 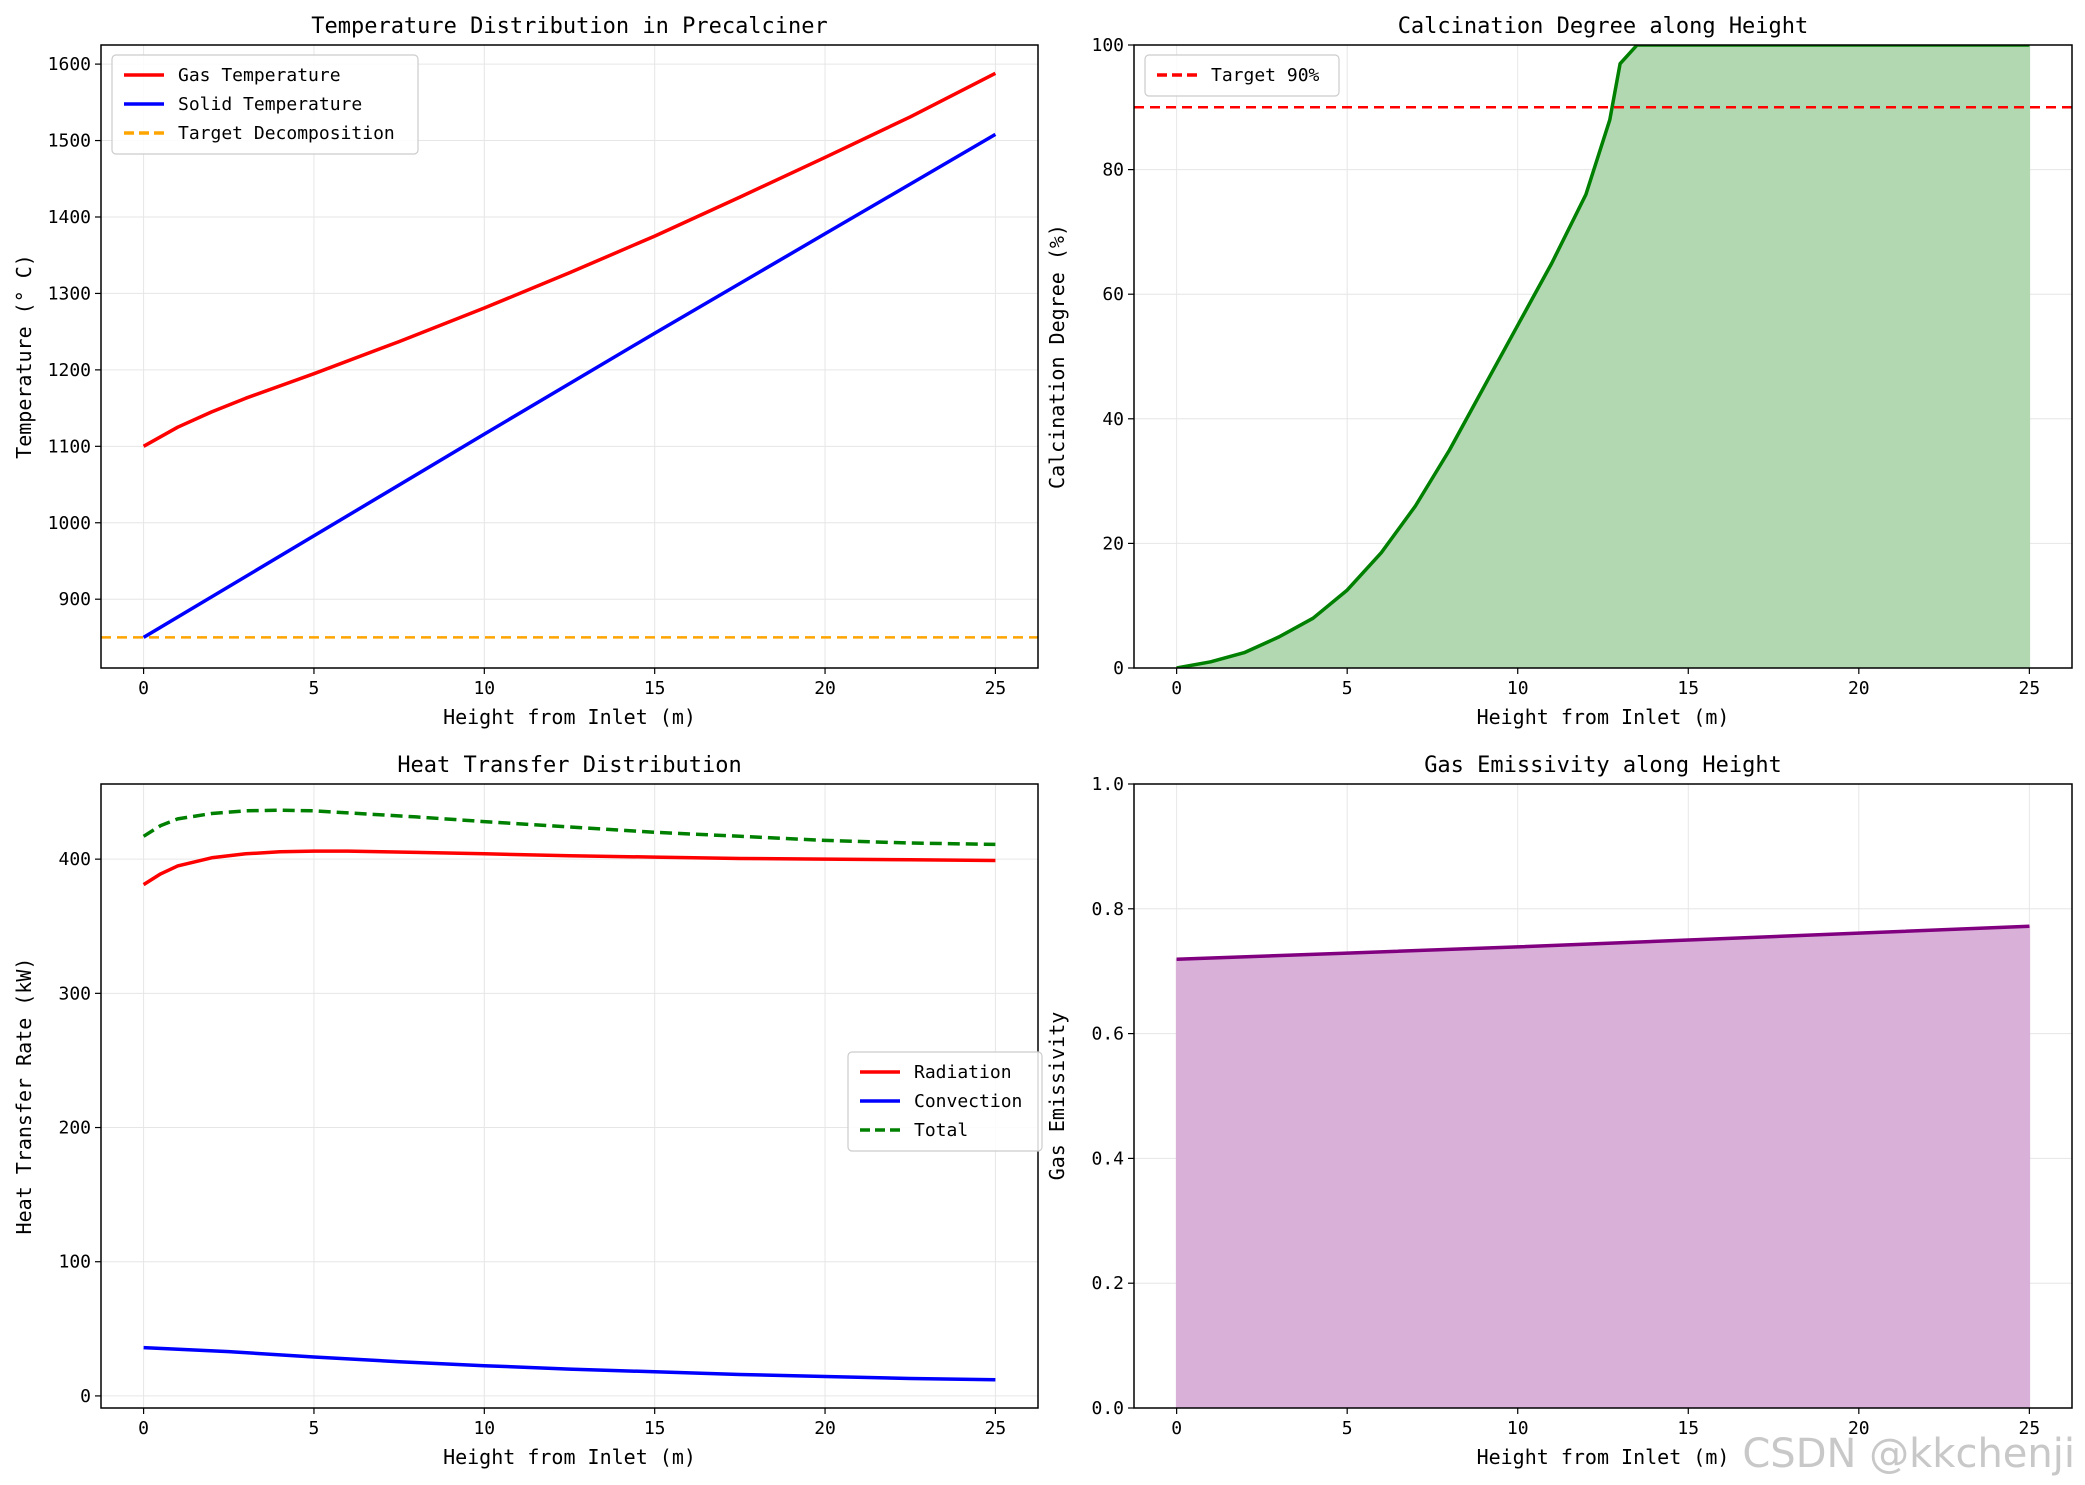 I want to click on legend-label: Total, so click(x=941, y=1130).